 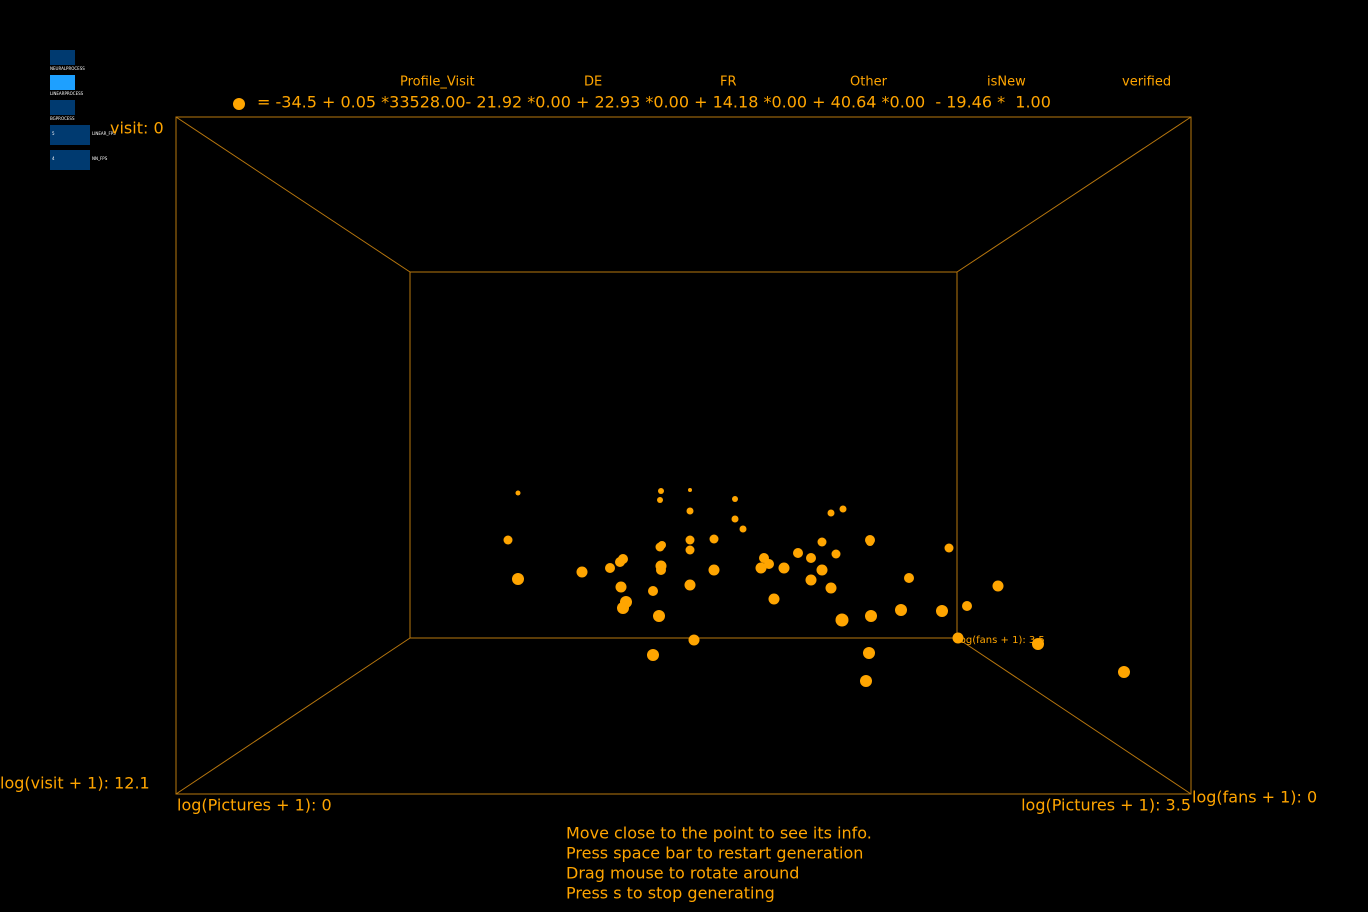 I want to click on equation-marker, so click(x=239, y=104).